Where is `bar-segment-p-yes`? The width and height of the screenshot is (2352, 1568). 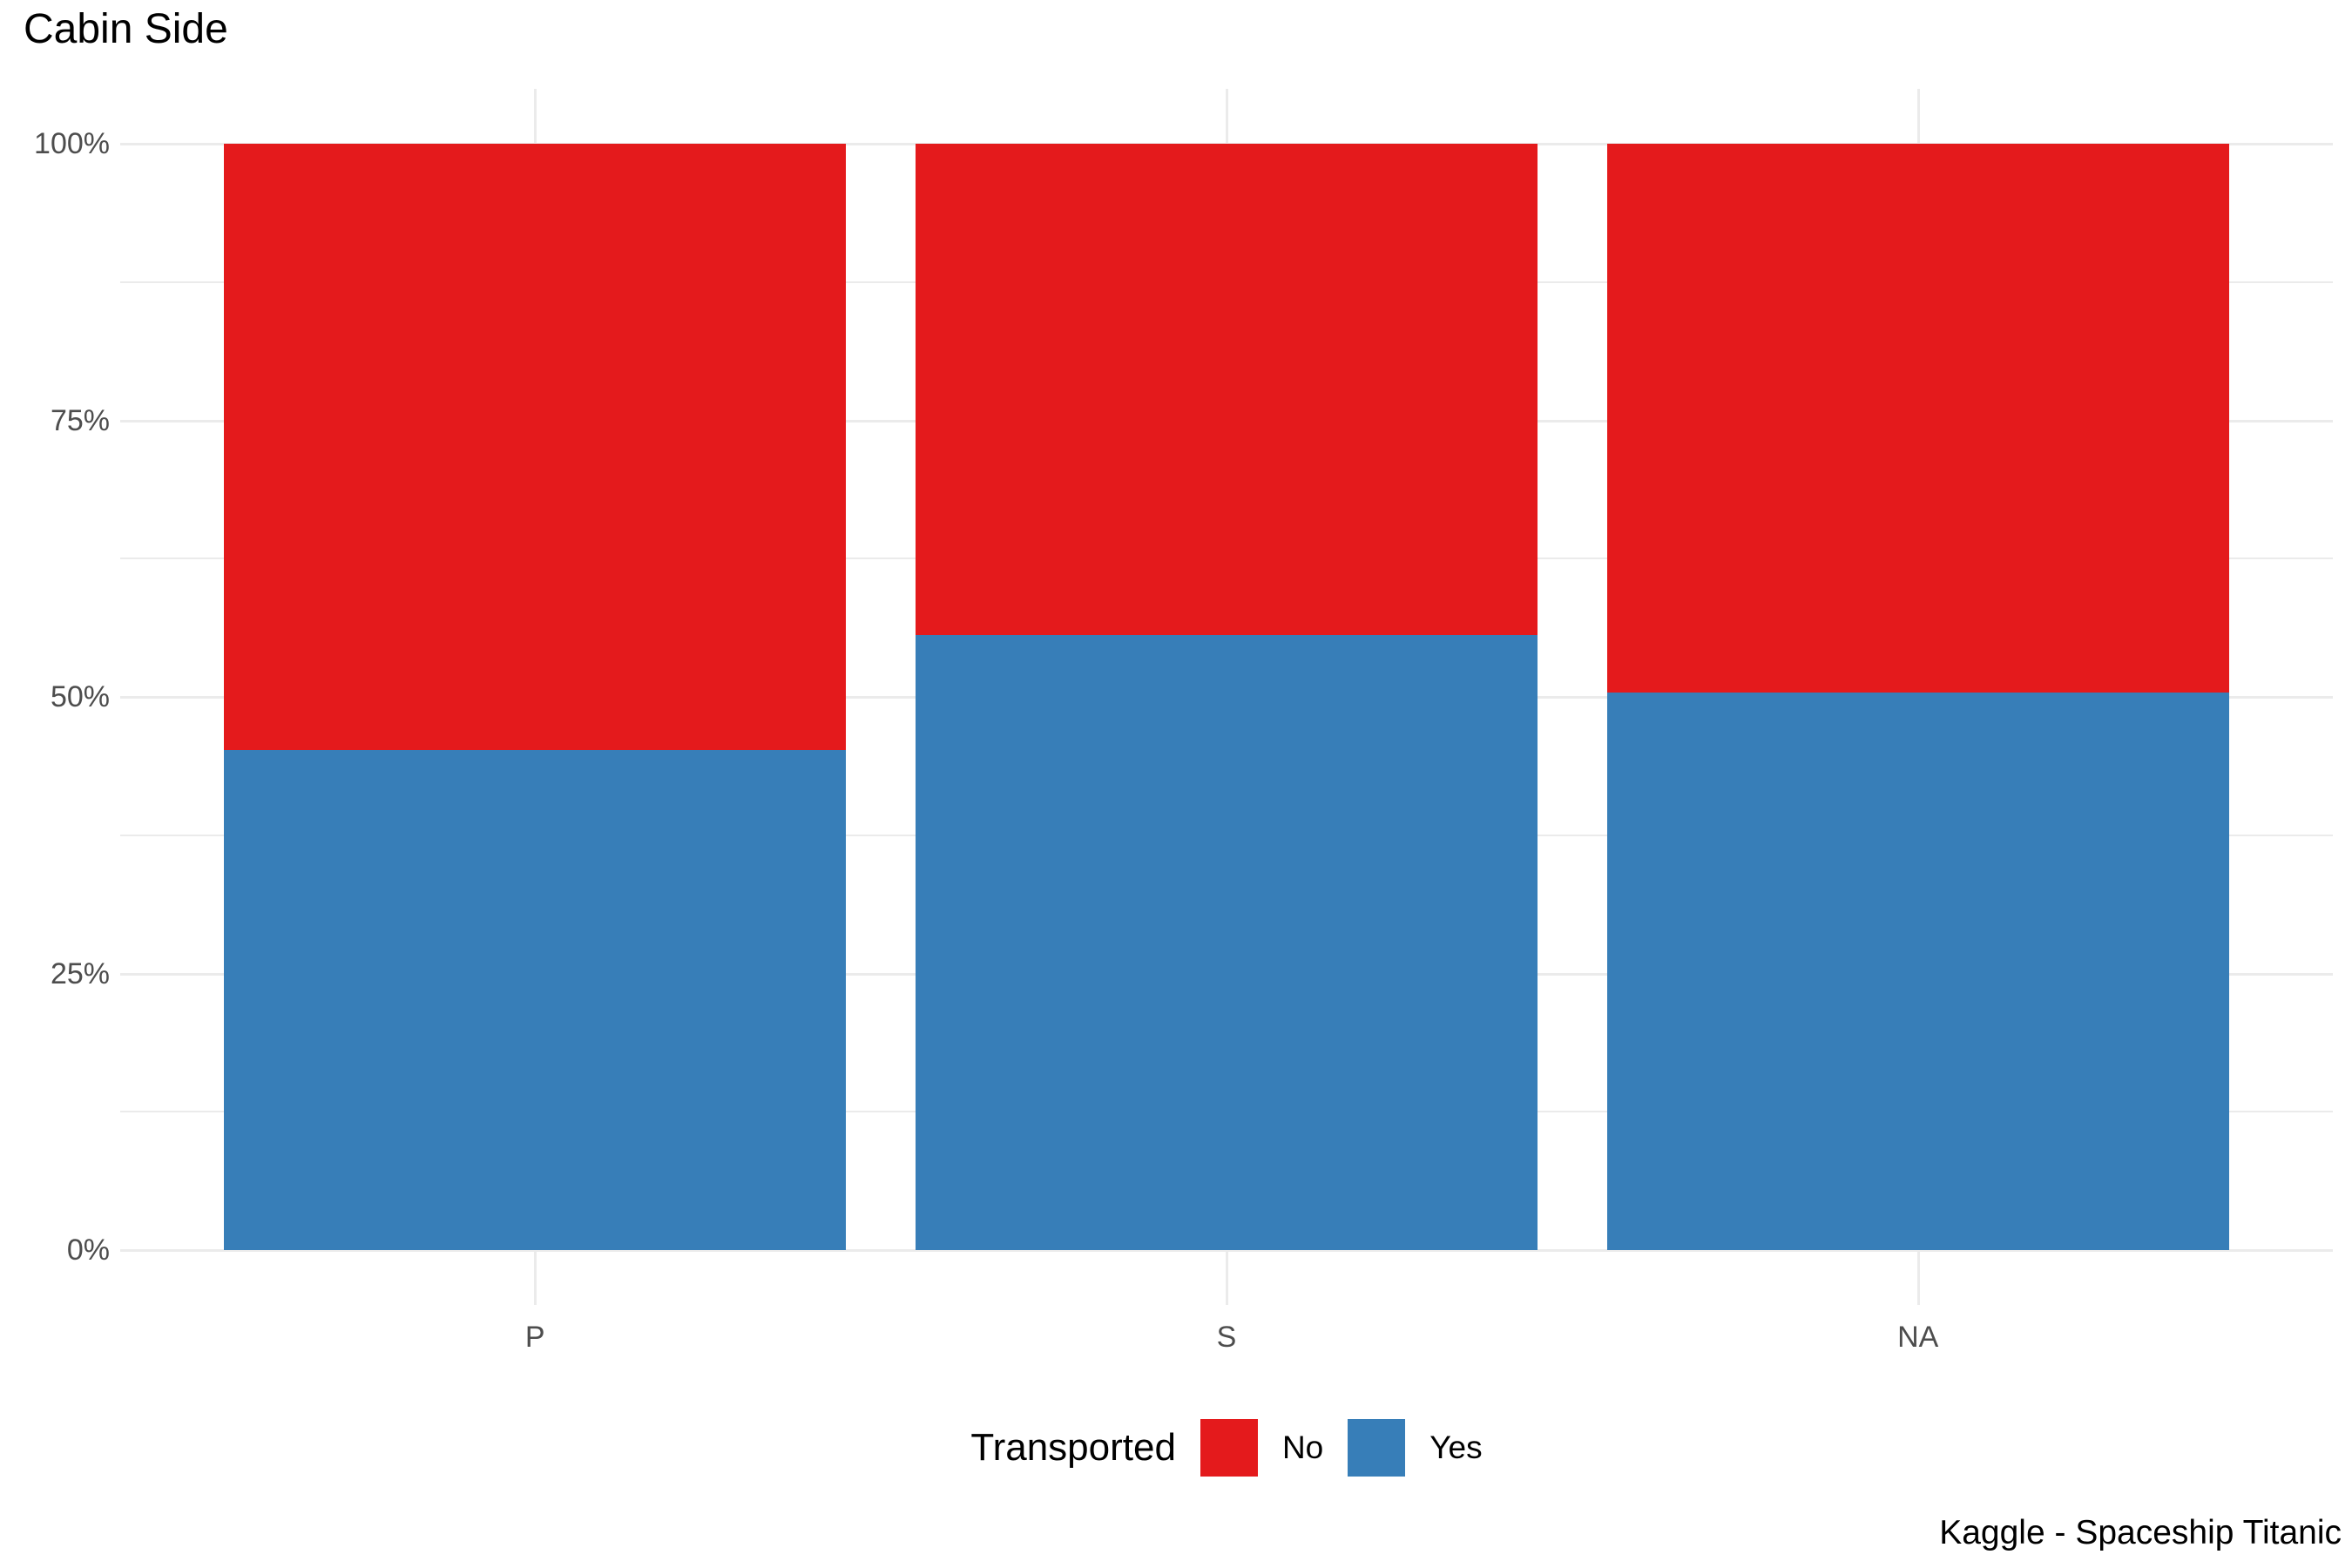 bar-segment-p-yes is located at coordinates (535, 999).